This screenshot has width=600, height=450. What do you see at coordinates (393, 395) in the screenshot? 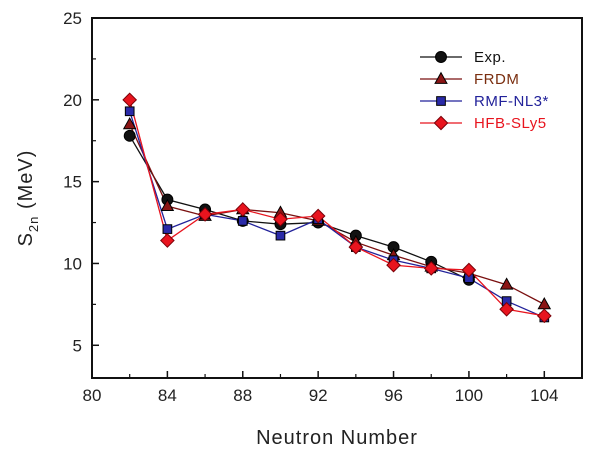
I see `x-tick-label: 96` at bounding box center [393, 395].